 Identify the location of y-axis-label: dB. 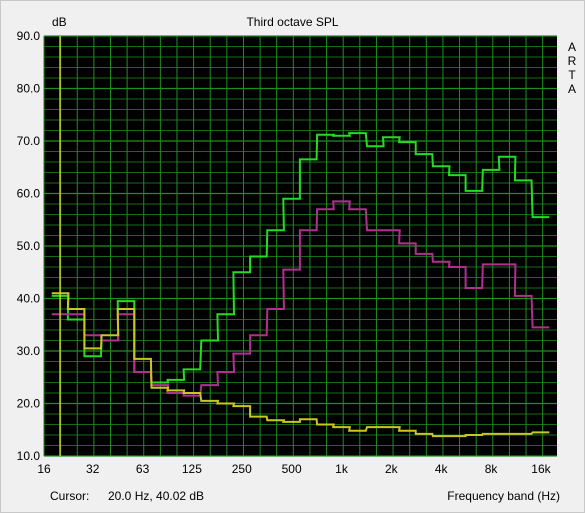
(59, 22).